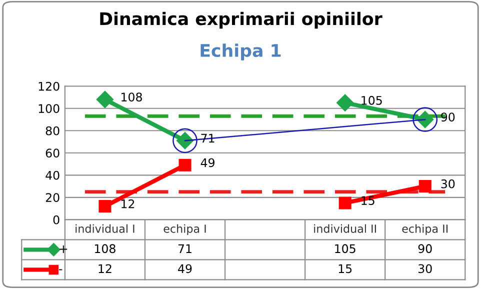  What do you see at coordinates (56, 219) in the screenshot?
I see `y-tick-label: 0` at bounding box center [56, 219].